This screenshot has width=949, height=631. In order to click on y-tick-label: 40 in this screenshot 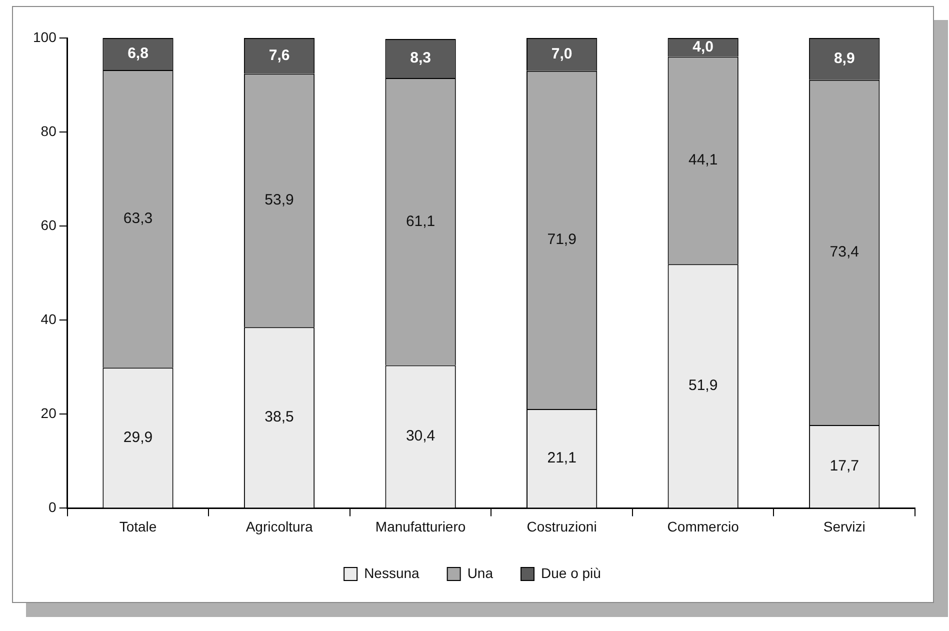, I will do `click(48, 318)`.